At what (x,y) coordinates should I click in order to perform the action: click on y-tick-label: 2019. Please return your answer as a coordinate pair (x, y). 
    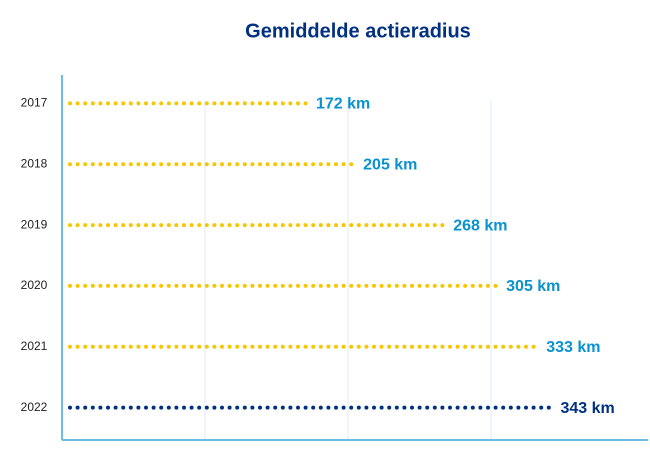
    Looking at the image, I should click on (34, 224).